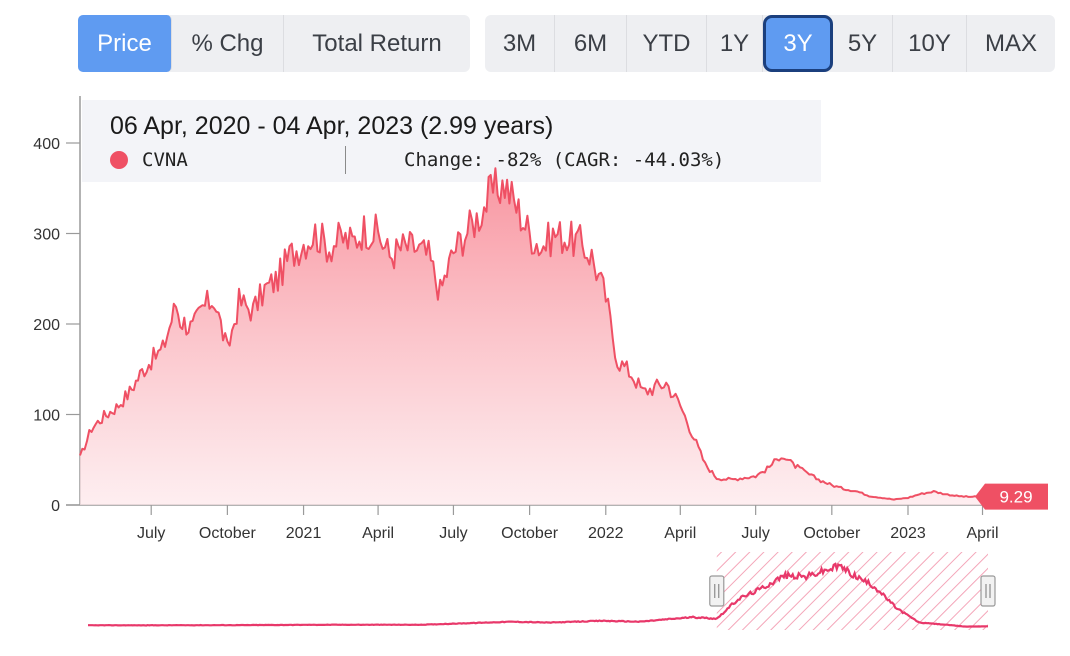 The image size is (1070, 656). I want to click on x-tick-label: 2021, so click(304, 533).